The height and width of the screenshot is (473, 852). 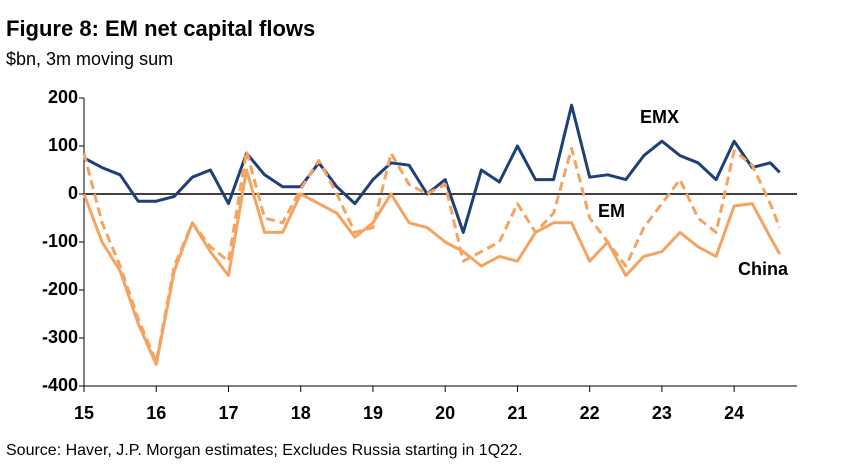 I want to click on x-tick-label: 17, so click(x=228, y=413).